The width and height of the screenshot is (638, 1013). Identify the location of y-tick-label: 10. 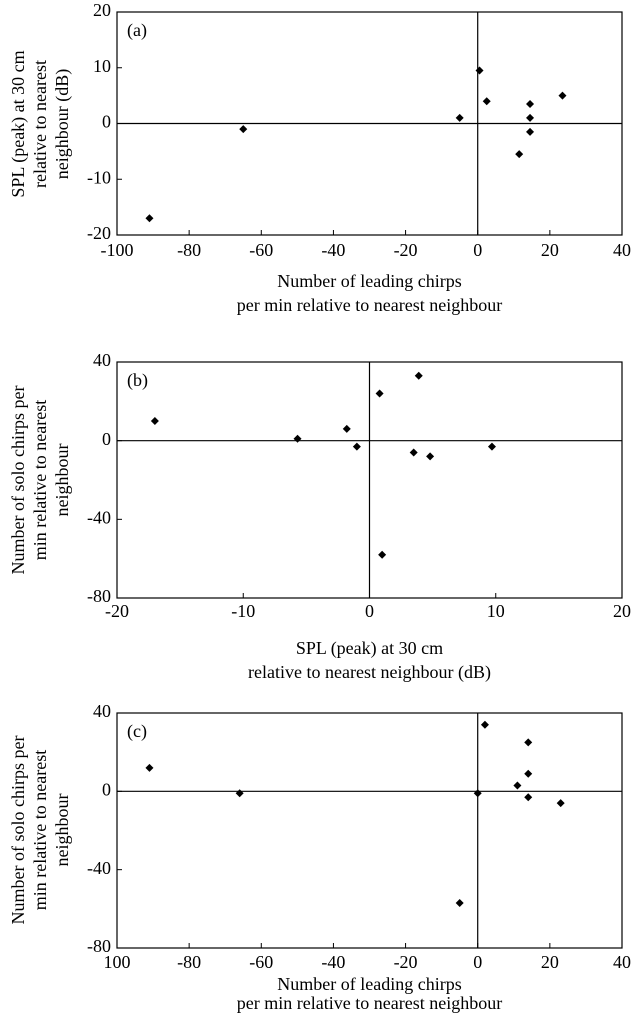
(102, 66).